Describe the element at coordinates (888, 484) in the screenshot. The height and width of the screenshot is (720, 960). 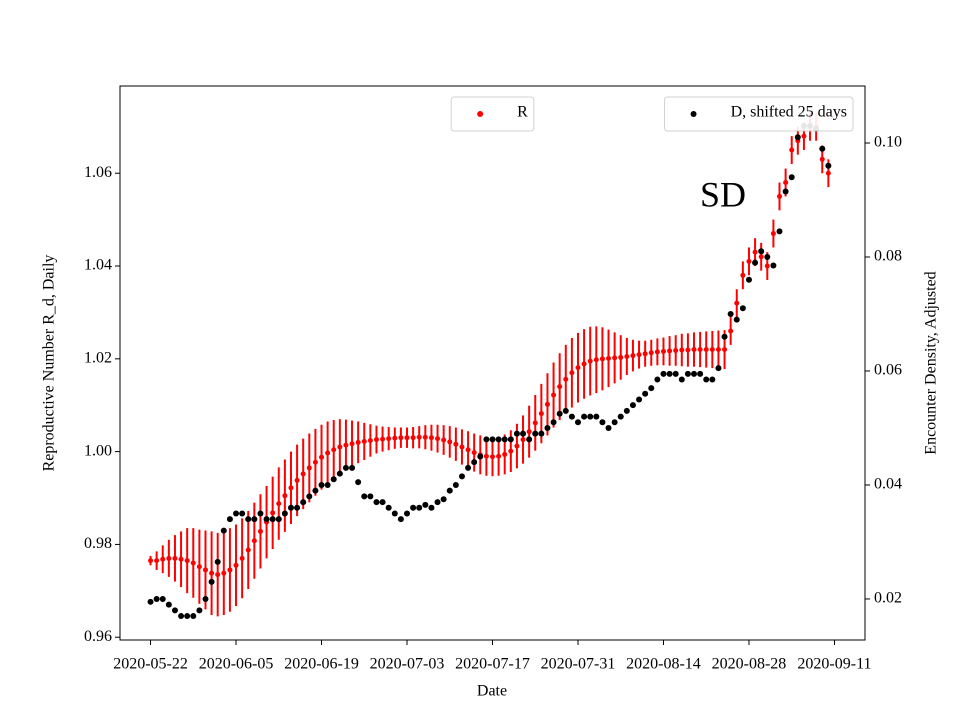
I see `y2-tick-label: 0.04` at that location.